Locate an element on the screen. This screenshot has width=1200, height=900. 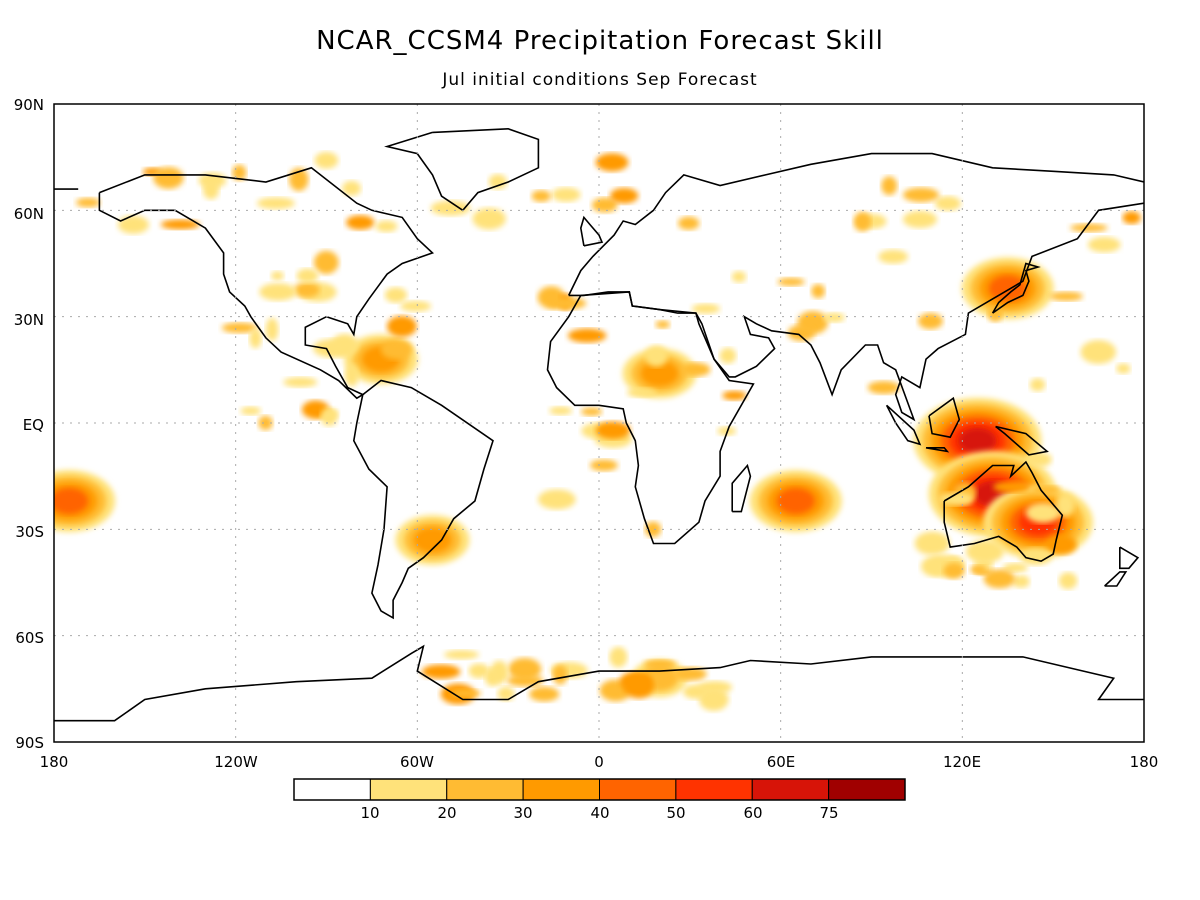
colorbar-tick-20: 20 is located at coordinates (446, 813).